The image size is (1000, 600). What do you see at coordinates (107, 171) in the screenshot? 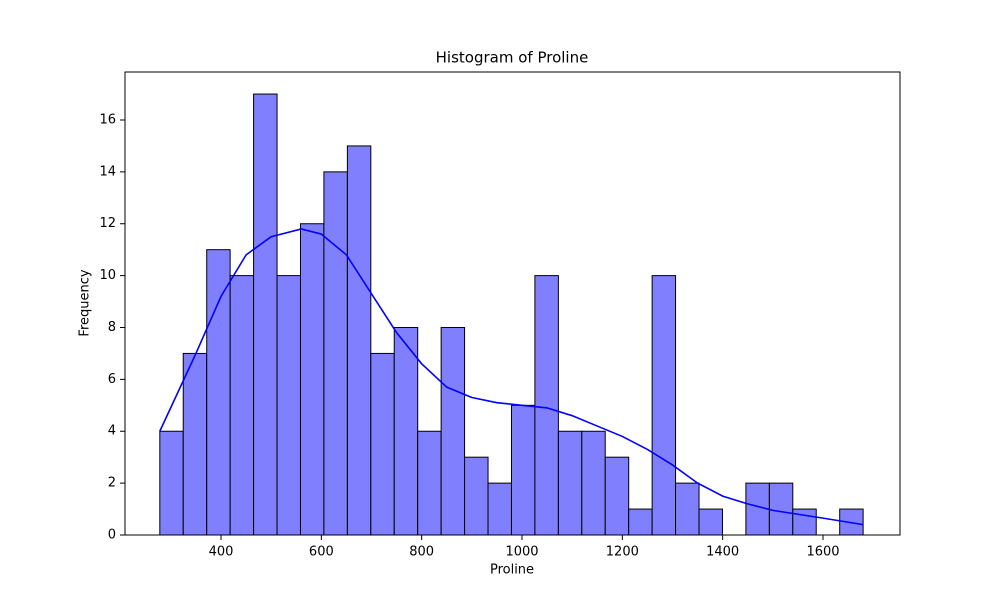
I see `y-tick-label: 14` at bounding box center [107, 171].